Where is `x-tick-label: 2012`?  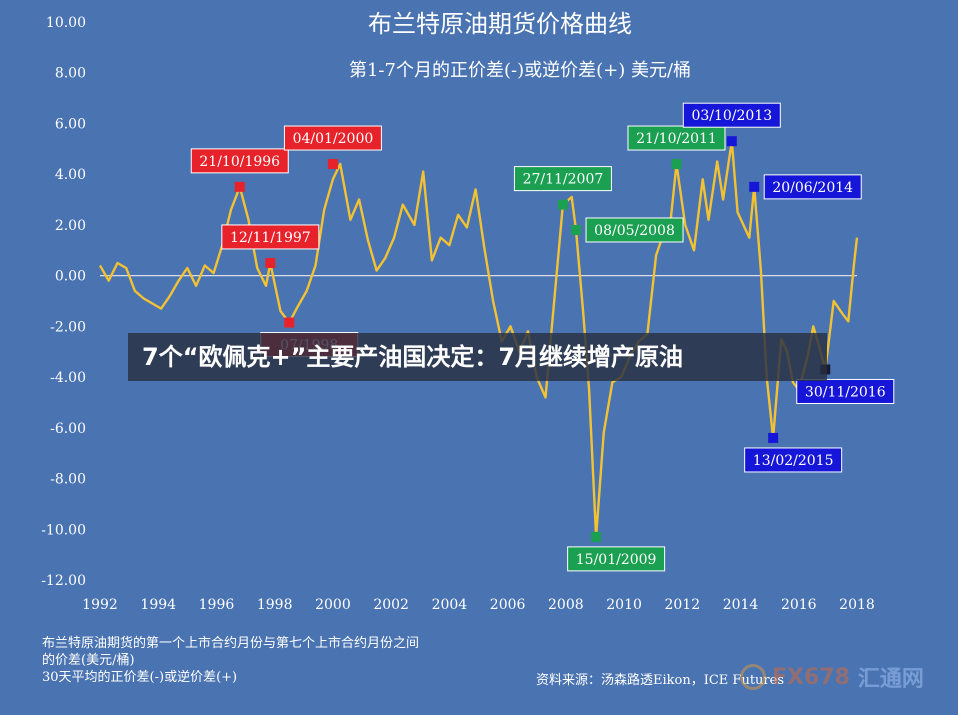
x-tick-label: 2012 is located at coordinates (682, 605).